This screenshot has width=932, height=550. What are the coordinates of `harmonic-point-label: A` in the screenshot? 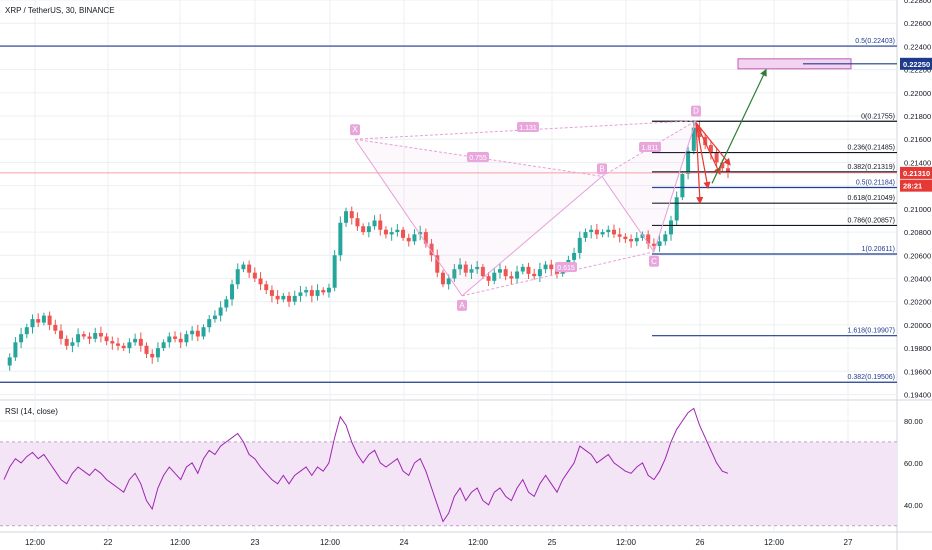 It's located at (462, 305).